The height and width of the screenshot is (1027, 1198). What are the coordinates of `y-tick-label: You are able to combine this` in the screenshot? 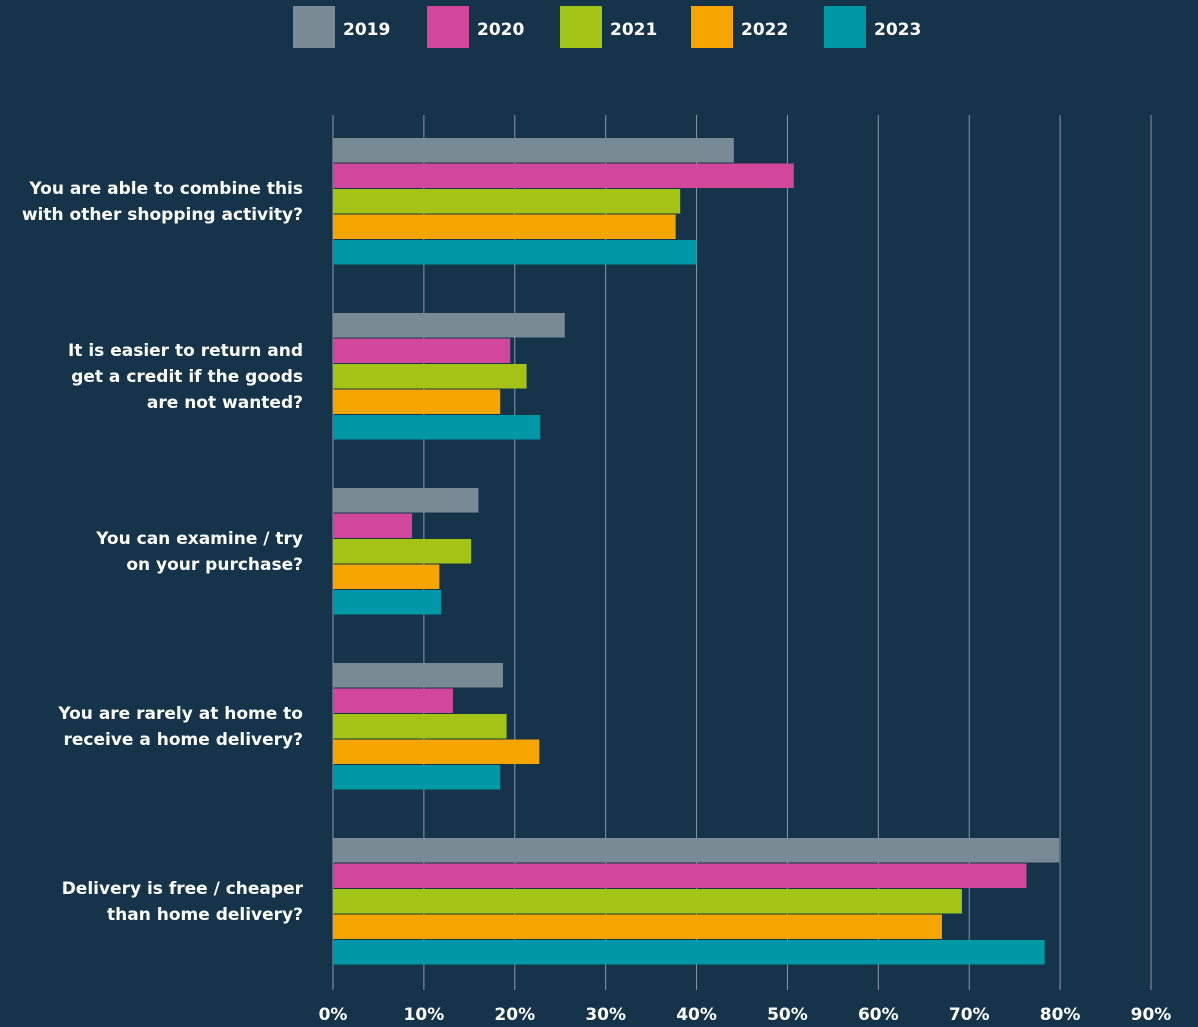 It's located at (165, 189).